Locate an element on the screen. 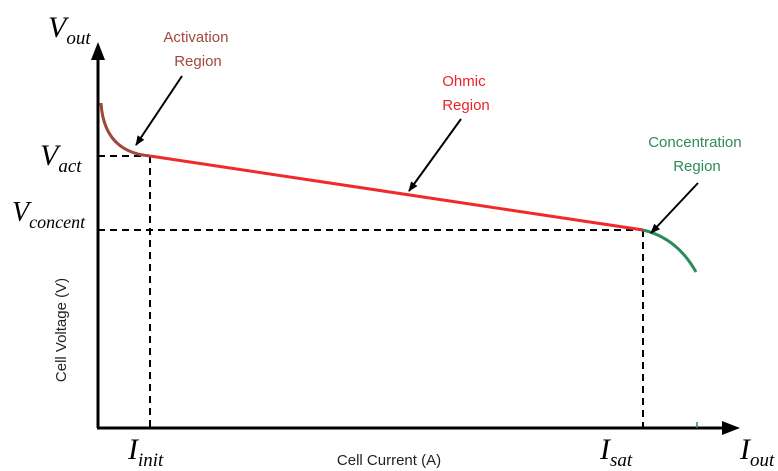  activation-curve is located at coordinates (125, 130).